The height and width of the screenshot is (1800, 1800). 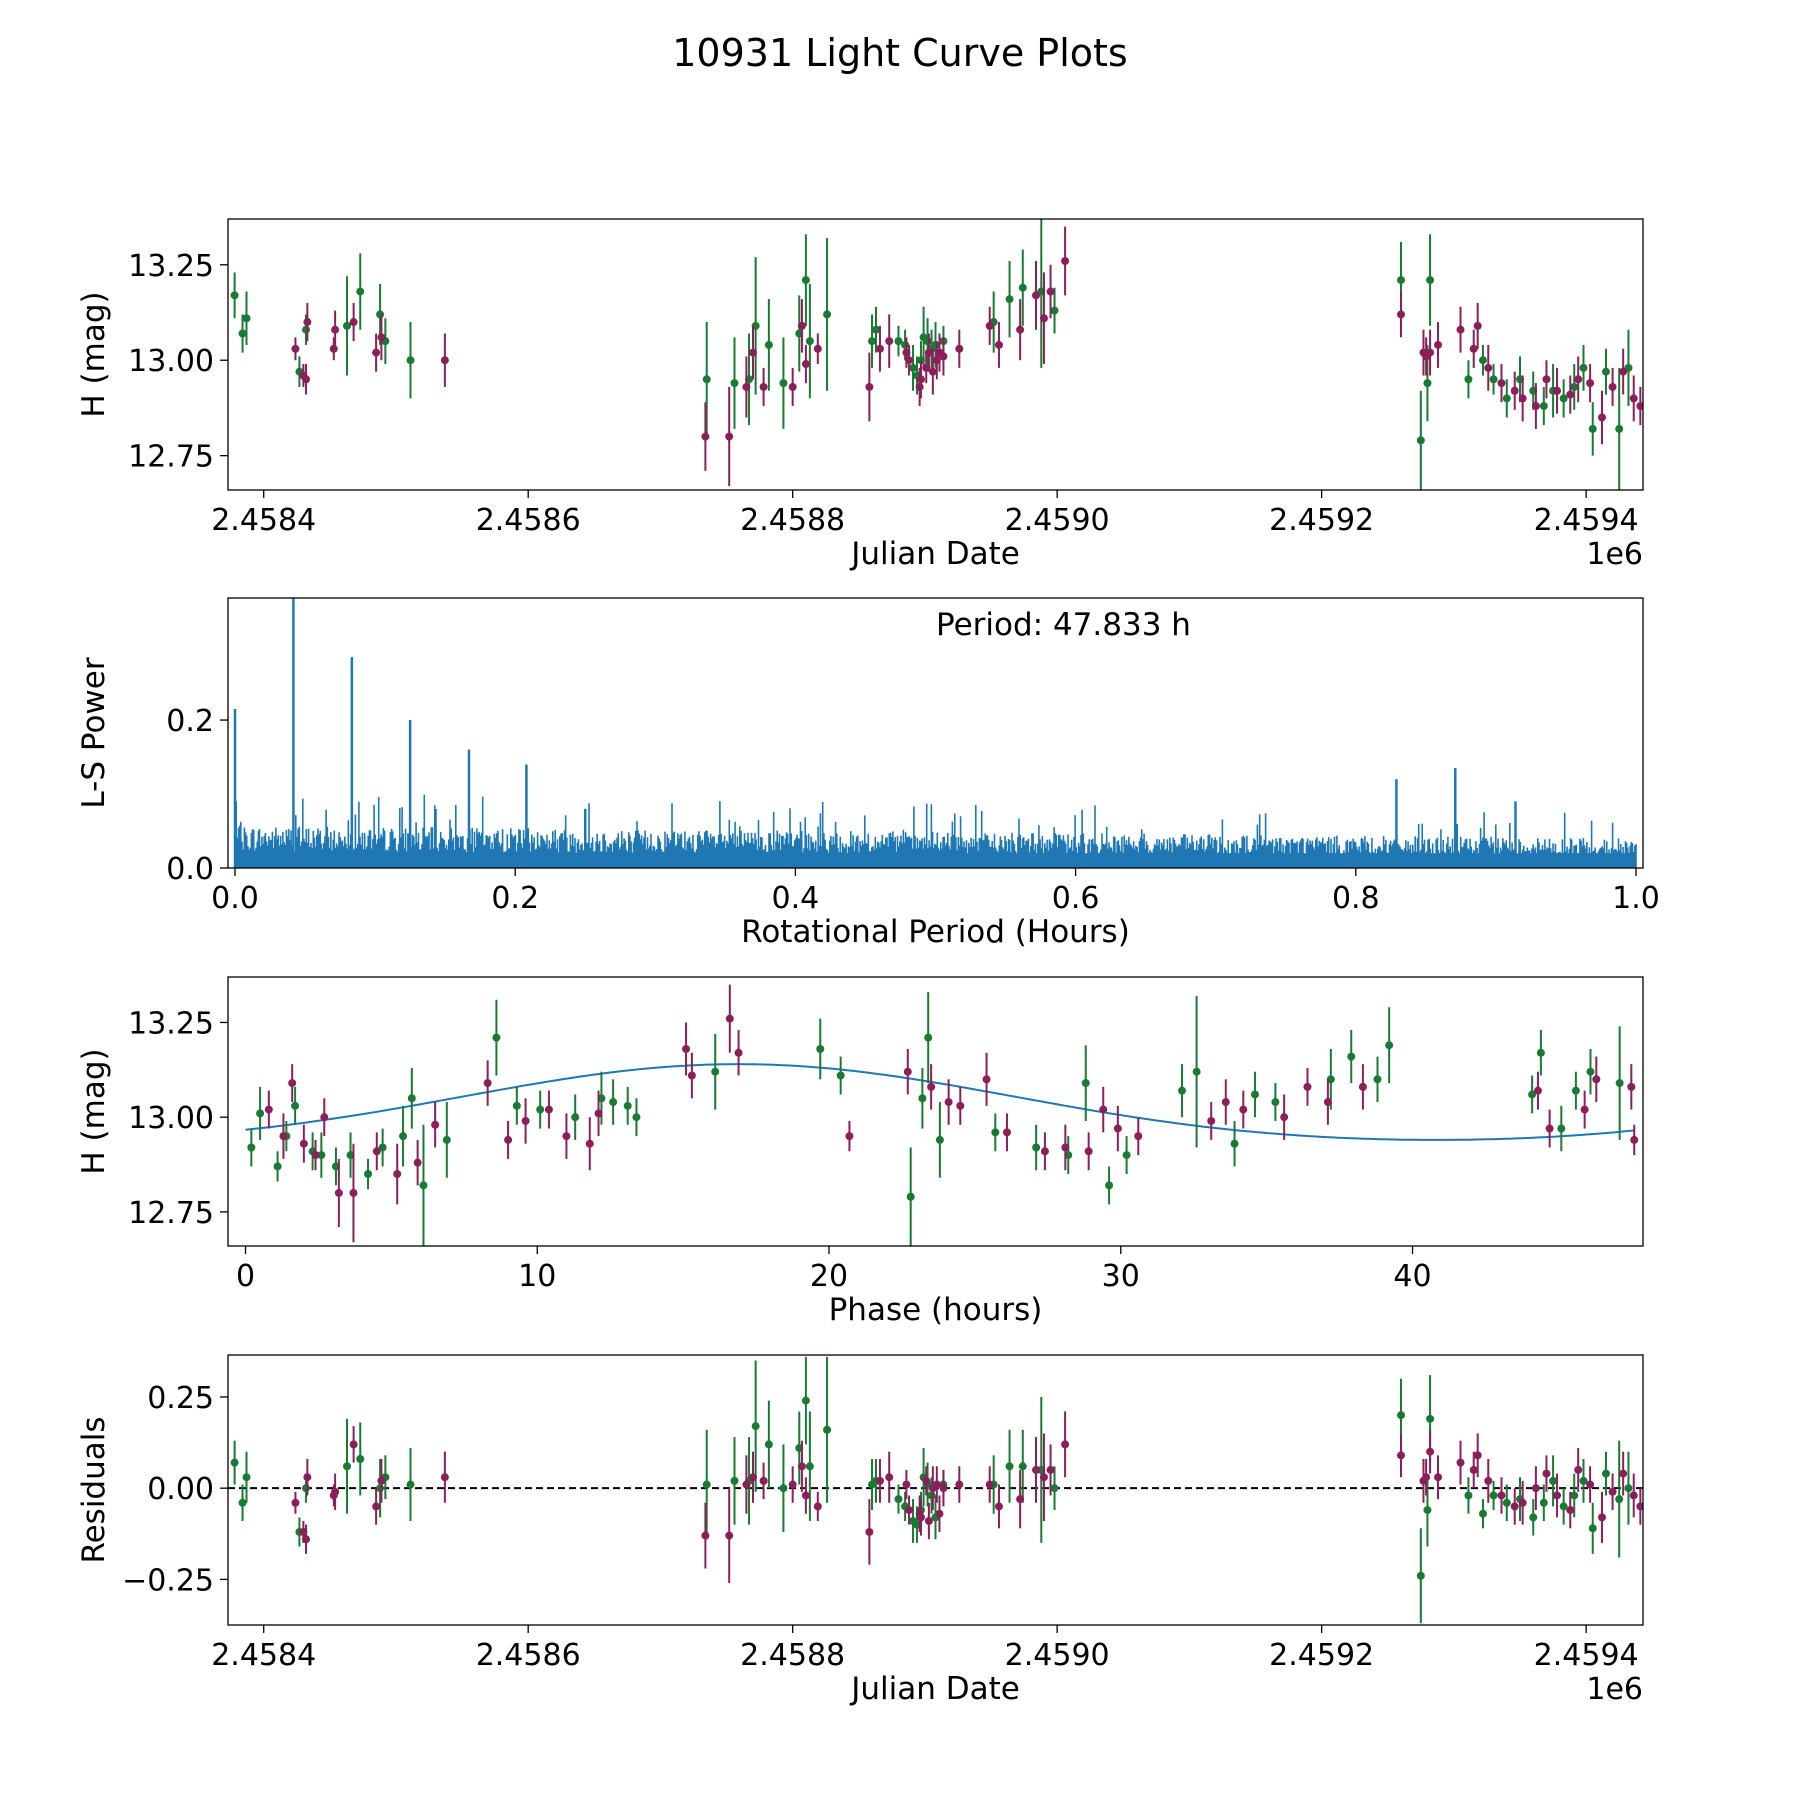 I want to click on residuals-x-tick-label: 2.4590, so click(x=1057, y=1655).